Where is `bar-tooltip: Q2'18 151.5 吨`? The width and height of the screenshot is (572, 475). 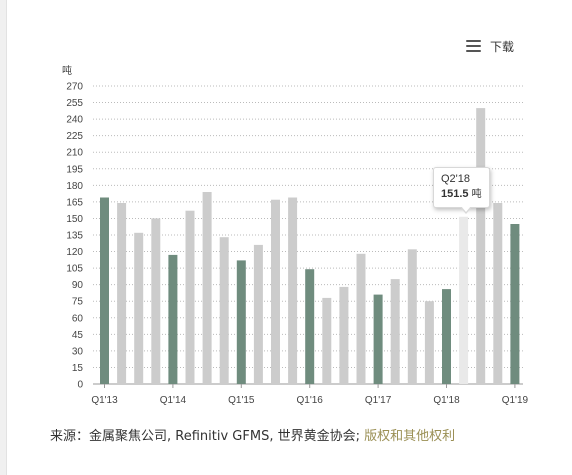 bar-tooltip: Q2'18 151.5 吨 is located at coordinates (461, 190).